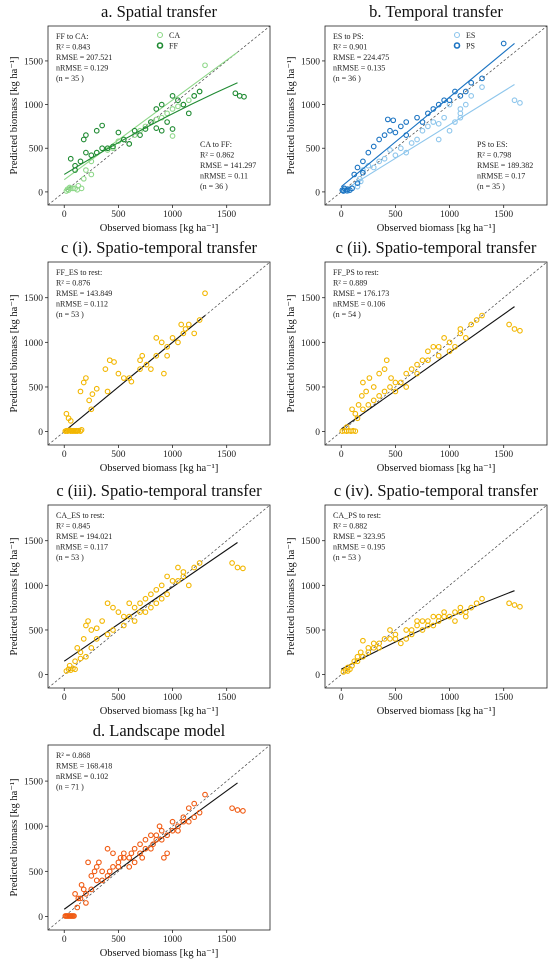 The height and width of the screenshot is (959, 550). Describe the element at coordinates (84, 766) in the screenshot. I see `stat-annotation: RMSE = 168.418` at that location.